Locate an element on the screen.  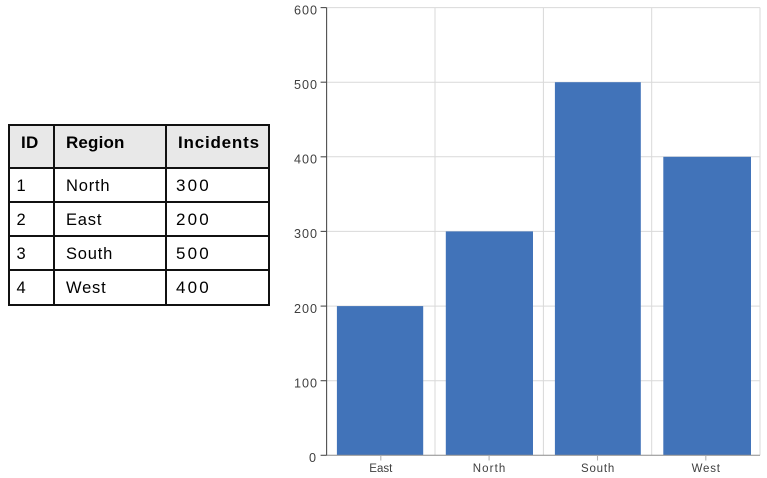
svg-text: 600 is located at coordinates (306, 10).